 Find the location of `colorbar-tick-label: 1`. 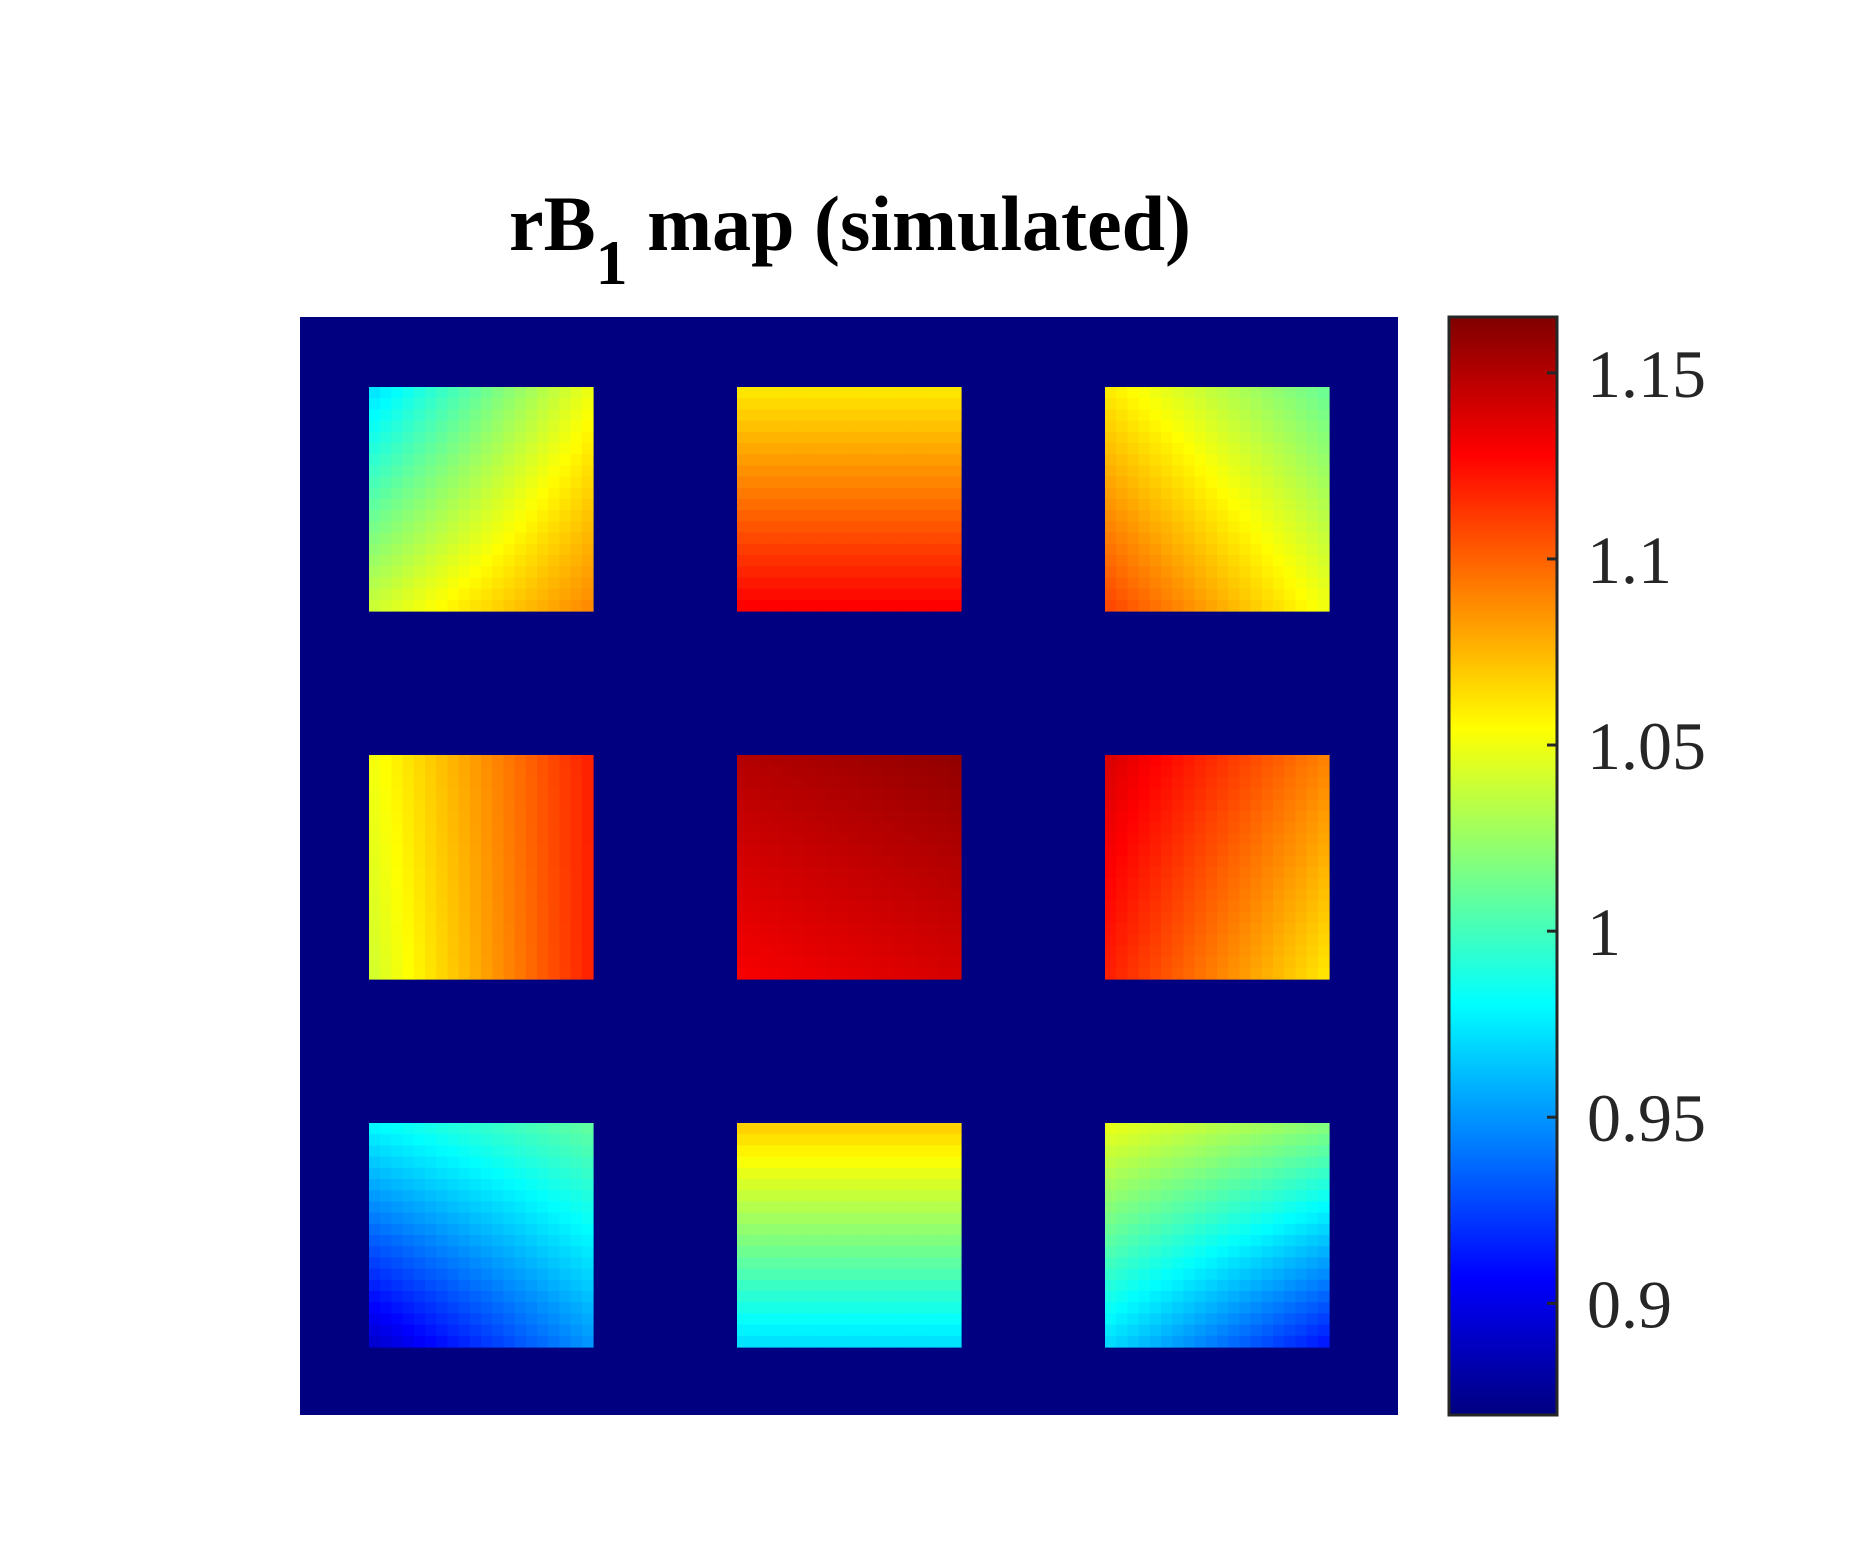

colorbar-tick-label: 1 is located at coordinates (1604, 932).